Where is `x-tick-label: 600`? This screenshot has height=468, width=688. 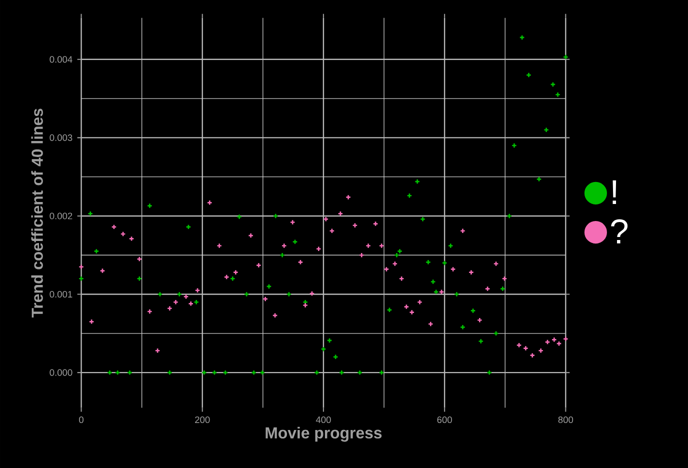 x-tick-label: 600 is located at coordinates (444, 419).